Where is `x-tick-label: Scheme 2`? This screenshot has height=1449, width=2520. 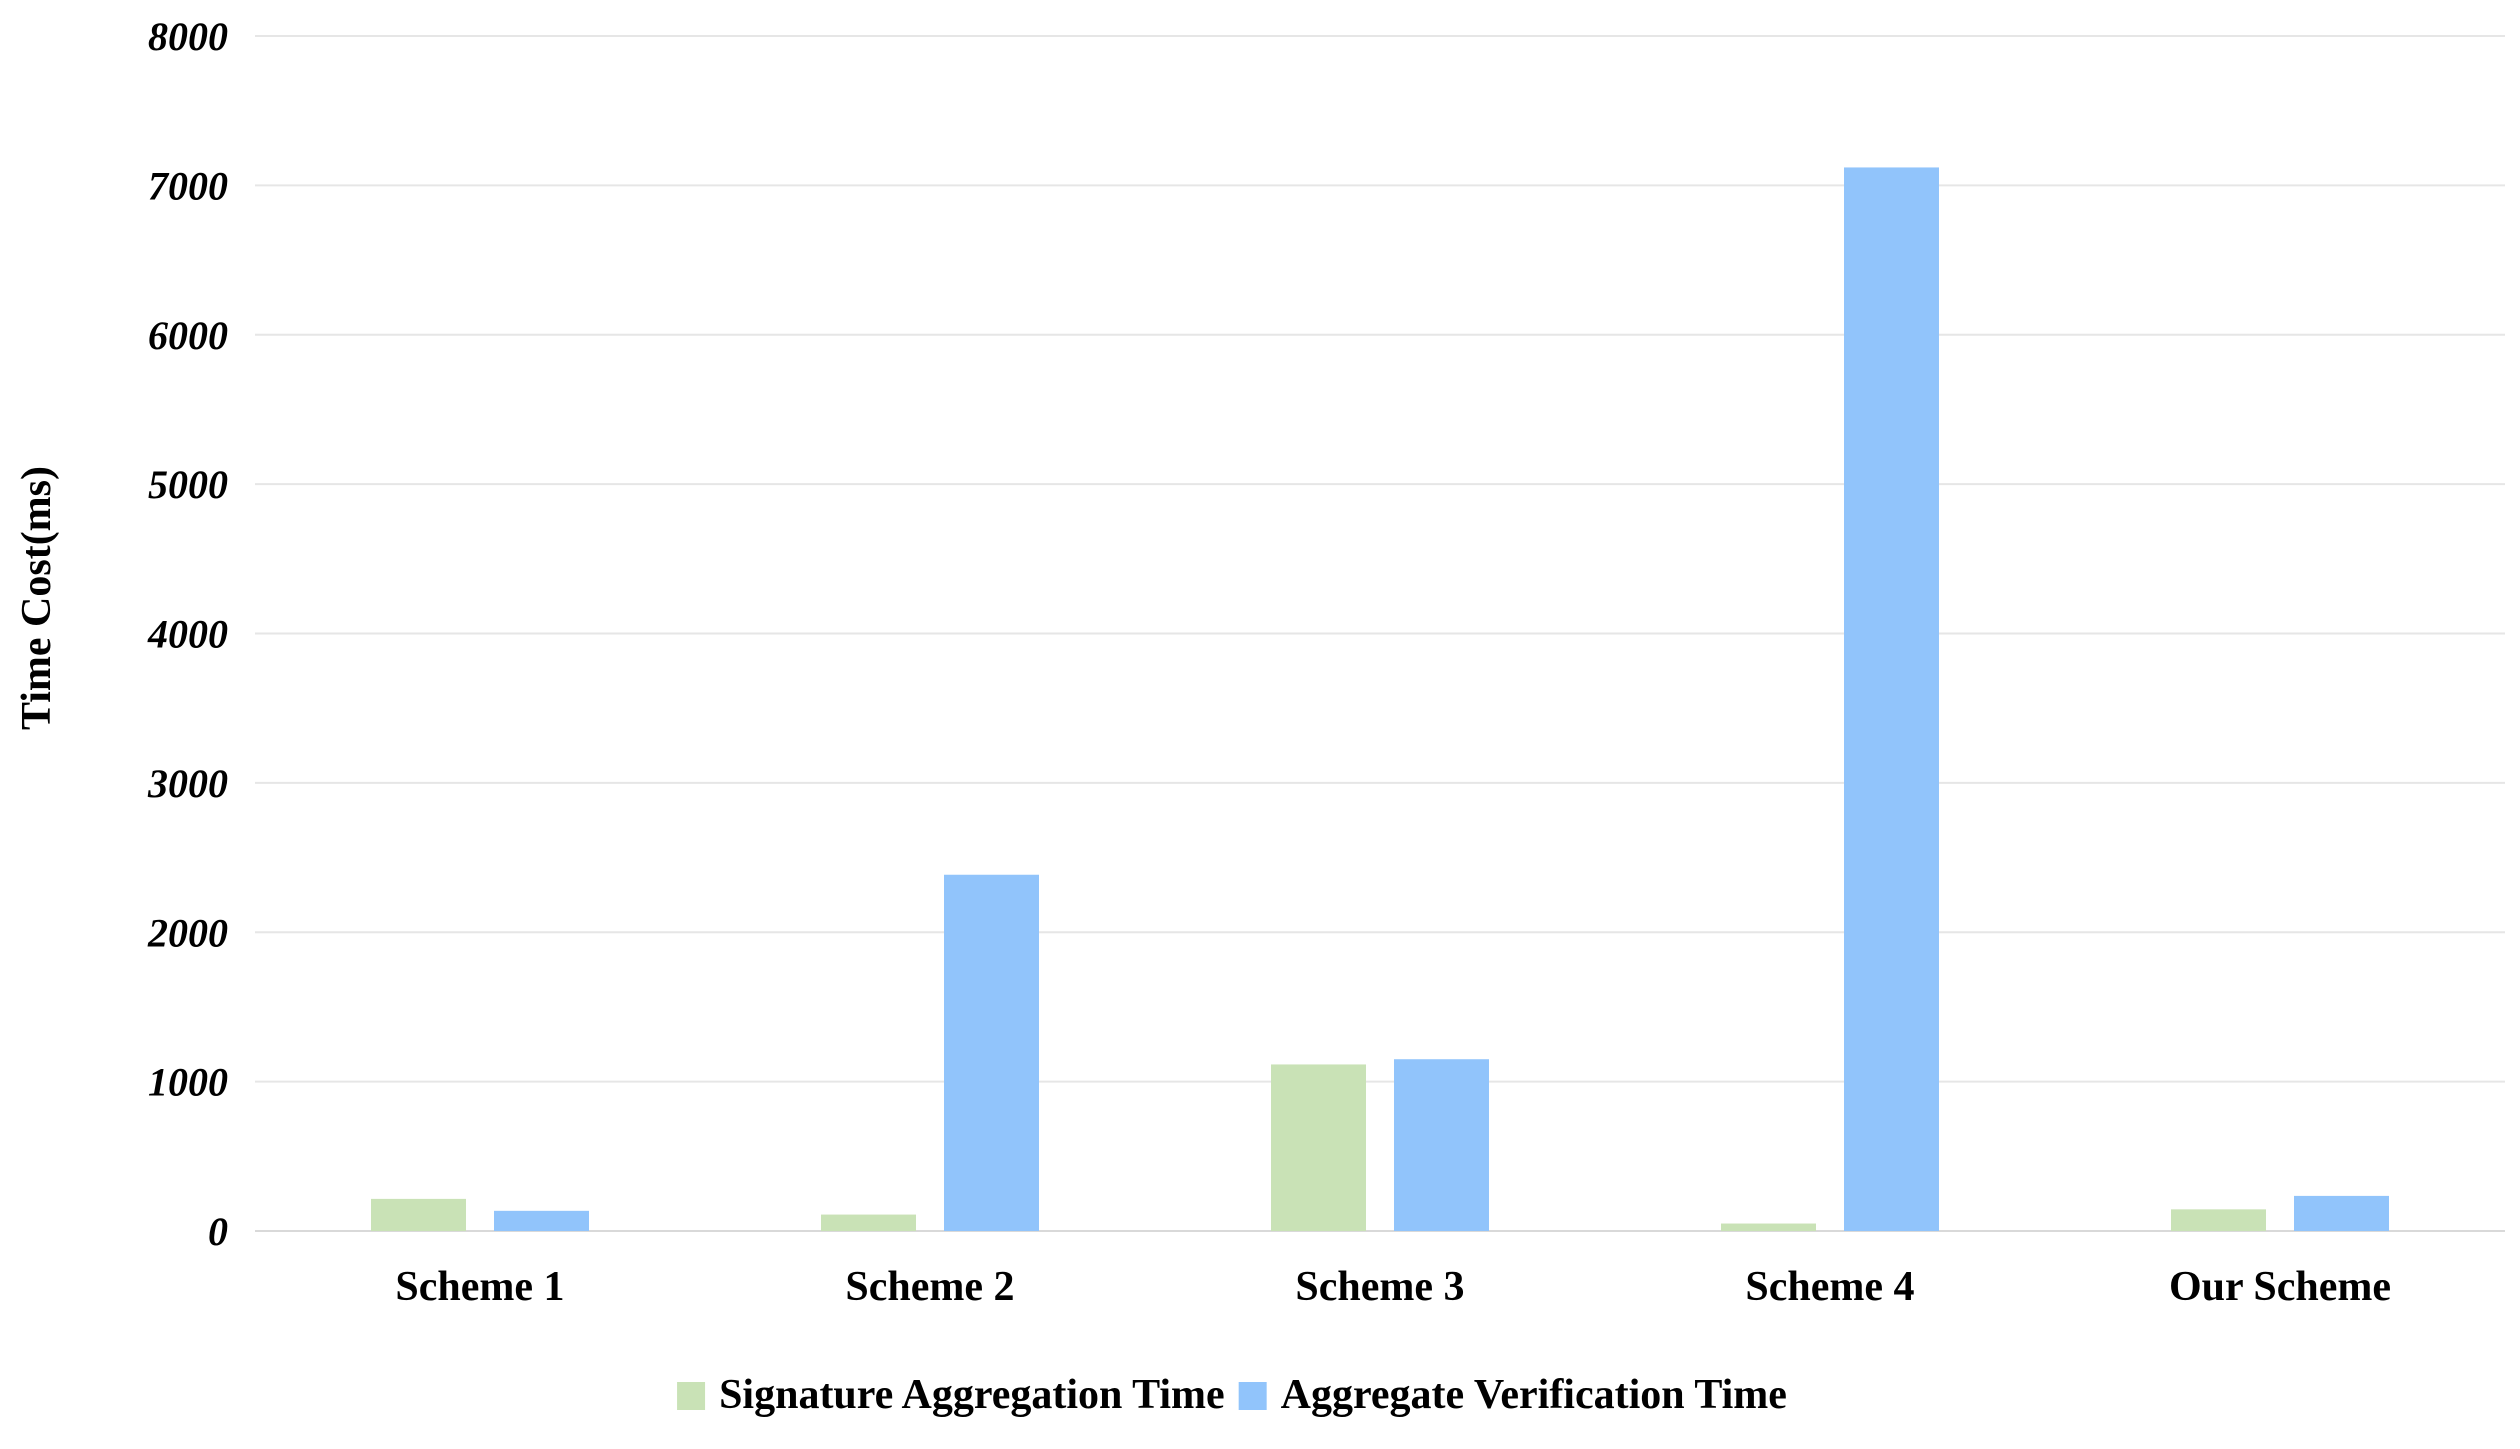
x-tick-label: Scheme 2 is located at coordinates (929, 1287).